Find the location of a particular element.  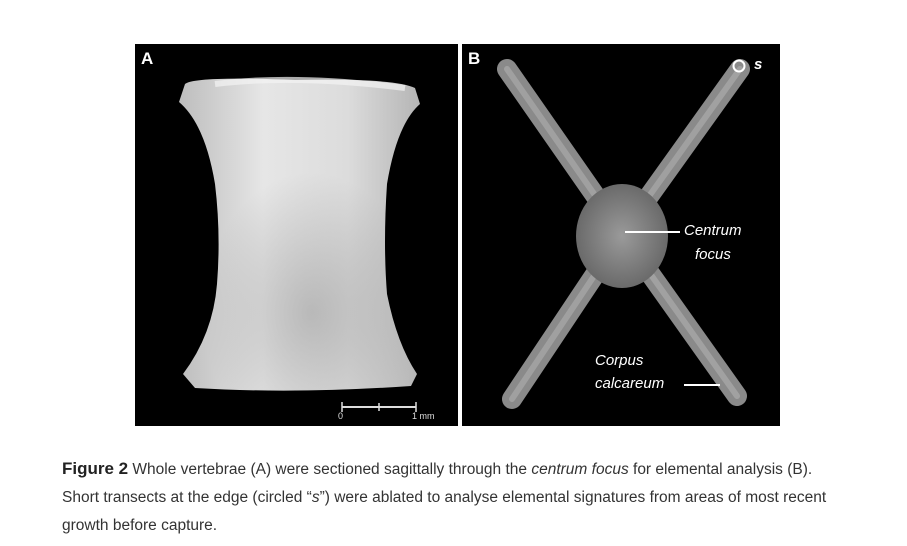

scale-end-label: 1 mm is located at coordinates (423, 416).